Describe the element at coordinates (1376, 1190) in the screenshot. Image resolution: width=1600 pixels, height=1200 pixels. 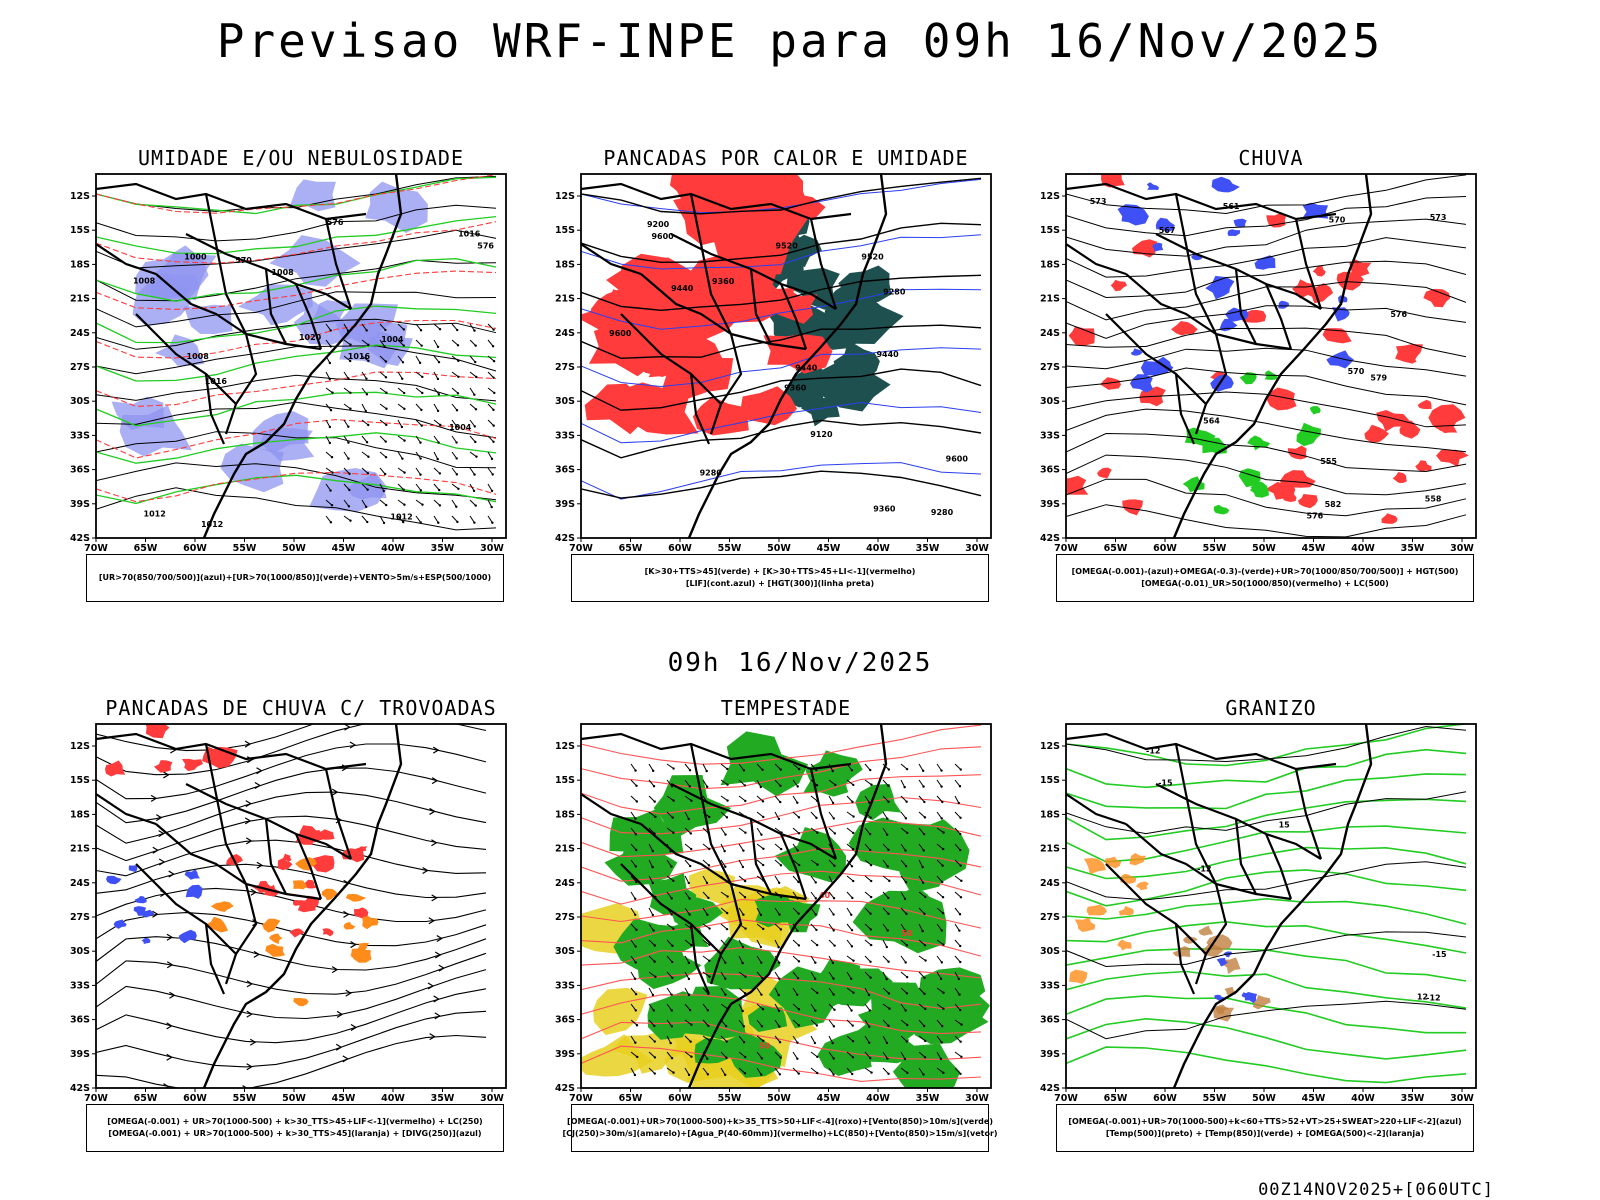
I see `model-run-stamp: 00Z14NOV2025+[060UTC]` at that location.